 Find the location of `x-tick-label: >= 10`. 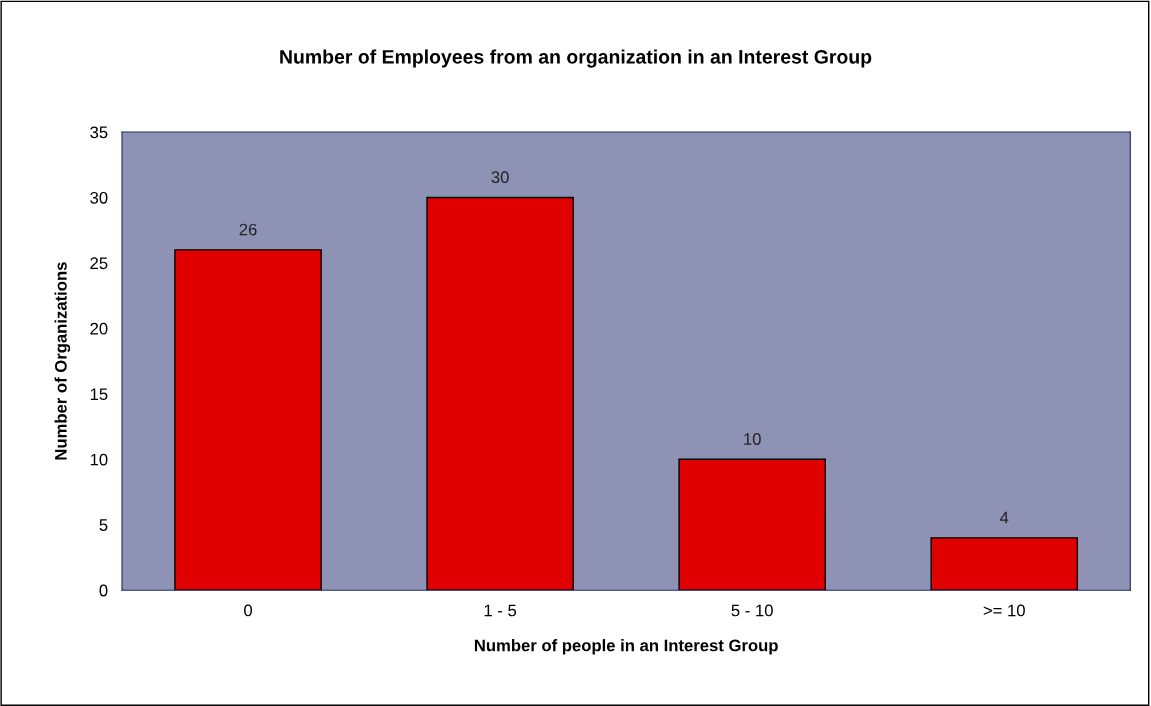

x-tick-label: >= 10 is located at coordinates (1004, 610).